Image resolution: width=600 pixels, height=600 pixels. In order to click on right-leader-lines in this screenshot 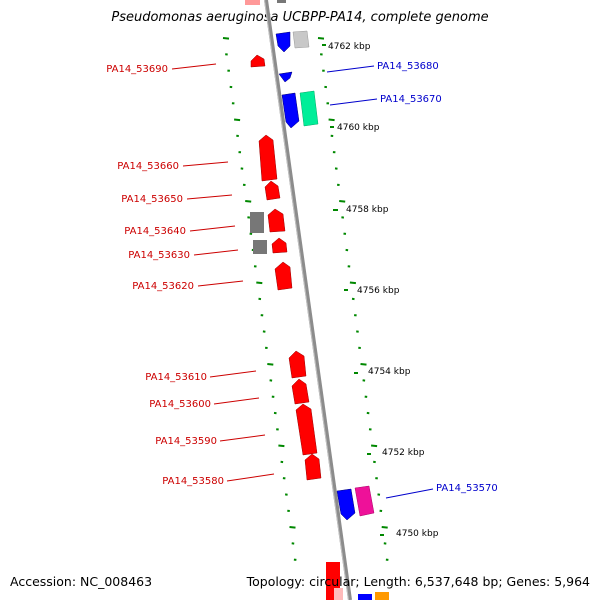, I will do `click(380, 282)`.